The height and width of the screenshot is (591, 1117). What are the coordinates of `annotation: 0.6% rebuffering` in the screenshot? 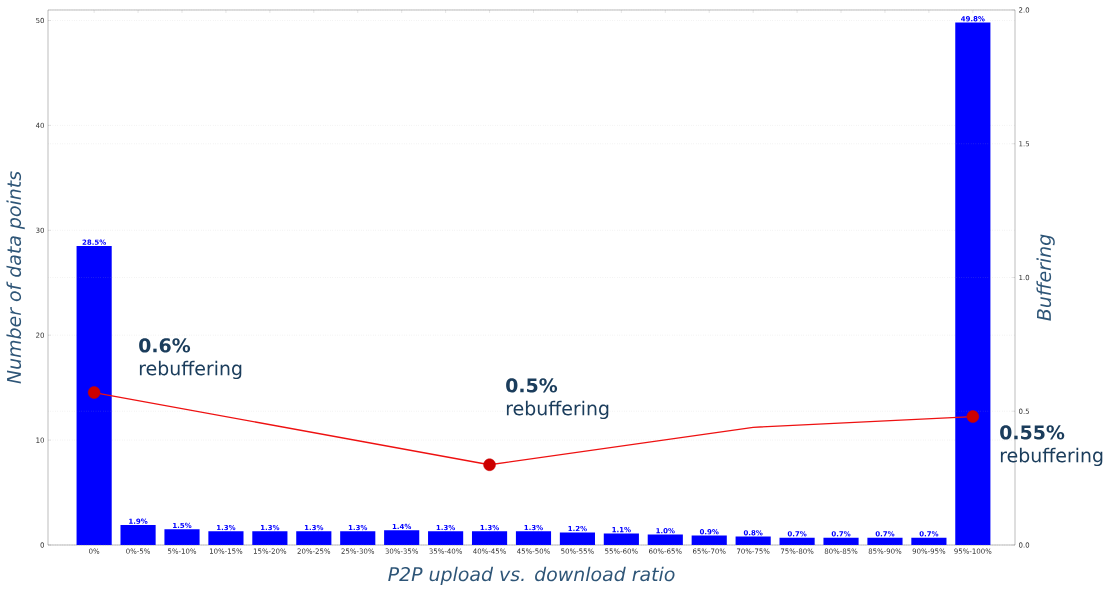 It's located at (190, 359).